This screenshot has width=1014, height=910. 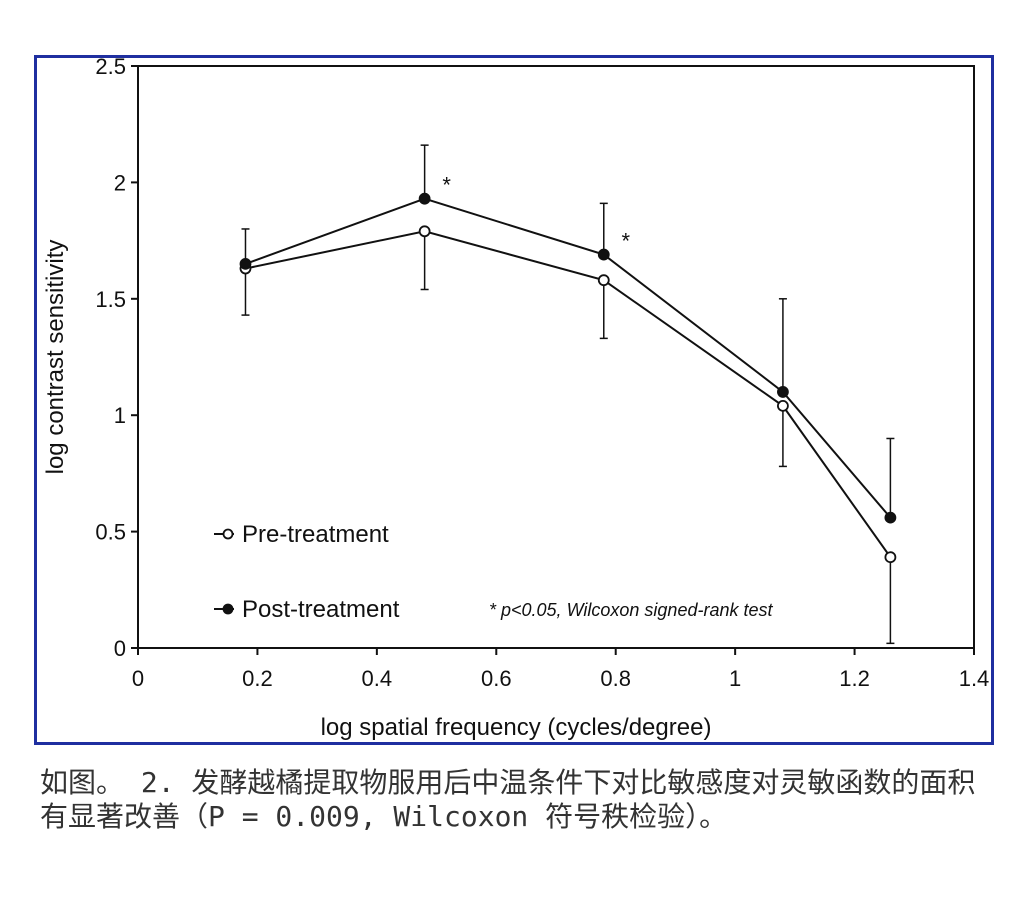 I want to click on legend-label-pre-treatment: Pre-treatment, so click(x=315, y=534).